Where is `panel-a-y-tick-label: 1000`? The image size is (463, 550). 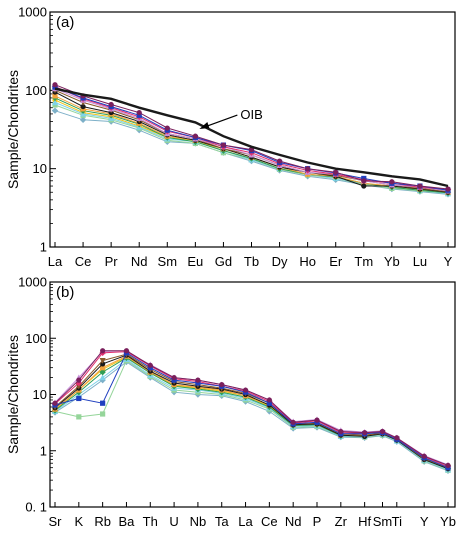
panel-a-y-tick-label: 1000 is located at coordinates (32, 12).